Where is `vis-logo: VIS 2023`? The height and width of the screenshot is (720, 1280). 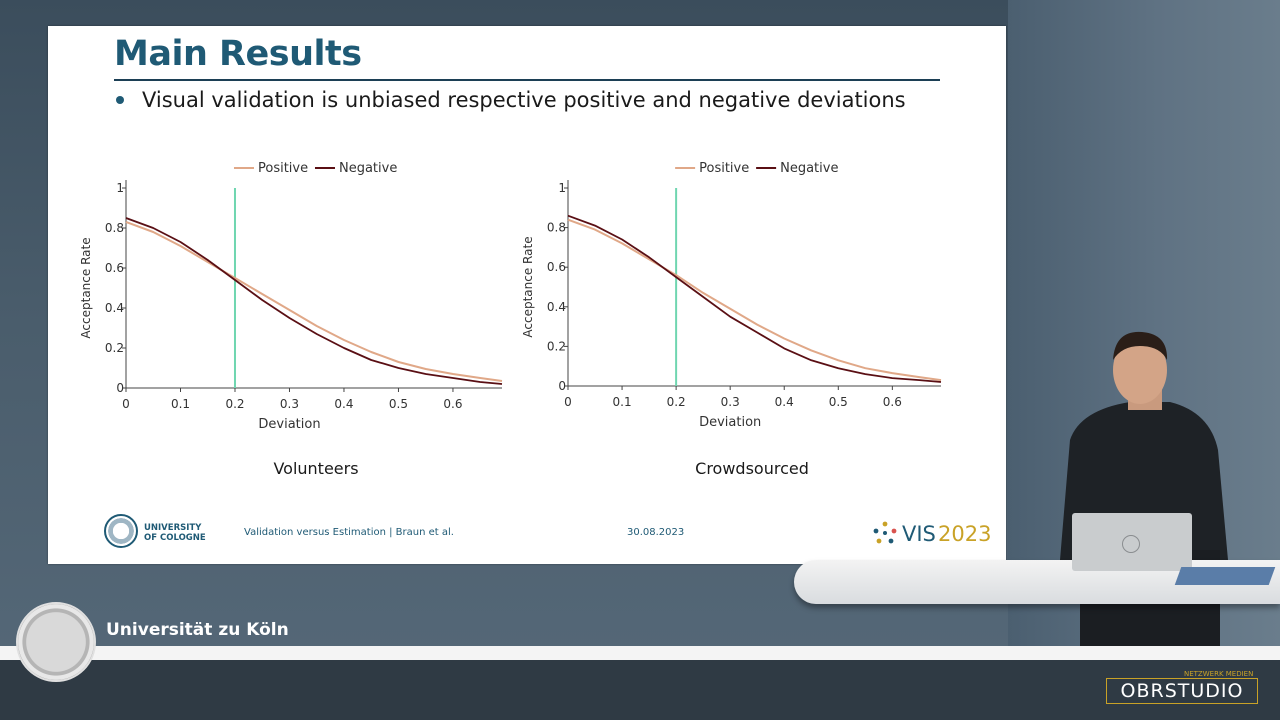 vis-logo: VIS 2023 is located at coordinates (931, 533).